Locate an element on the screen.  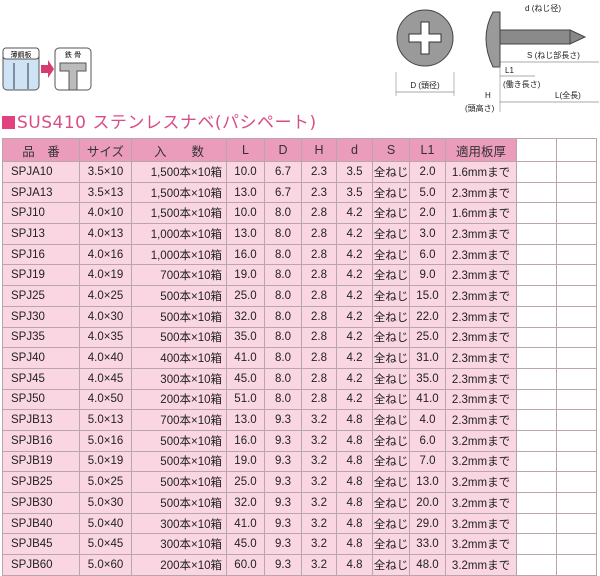
thin-steel-plate-icon: 薄鋼板 is located at coordinates (21, 69).